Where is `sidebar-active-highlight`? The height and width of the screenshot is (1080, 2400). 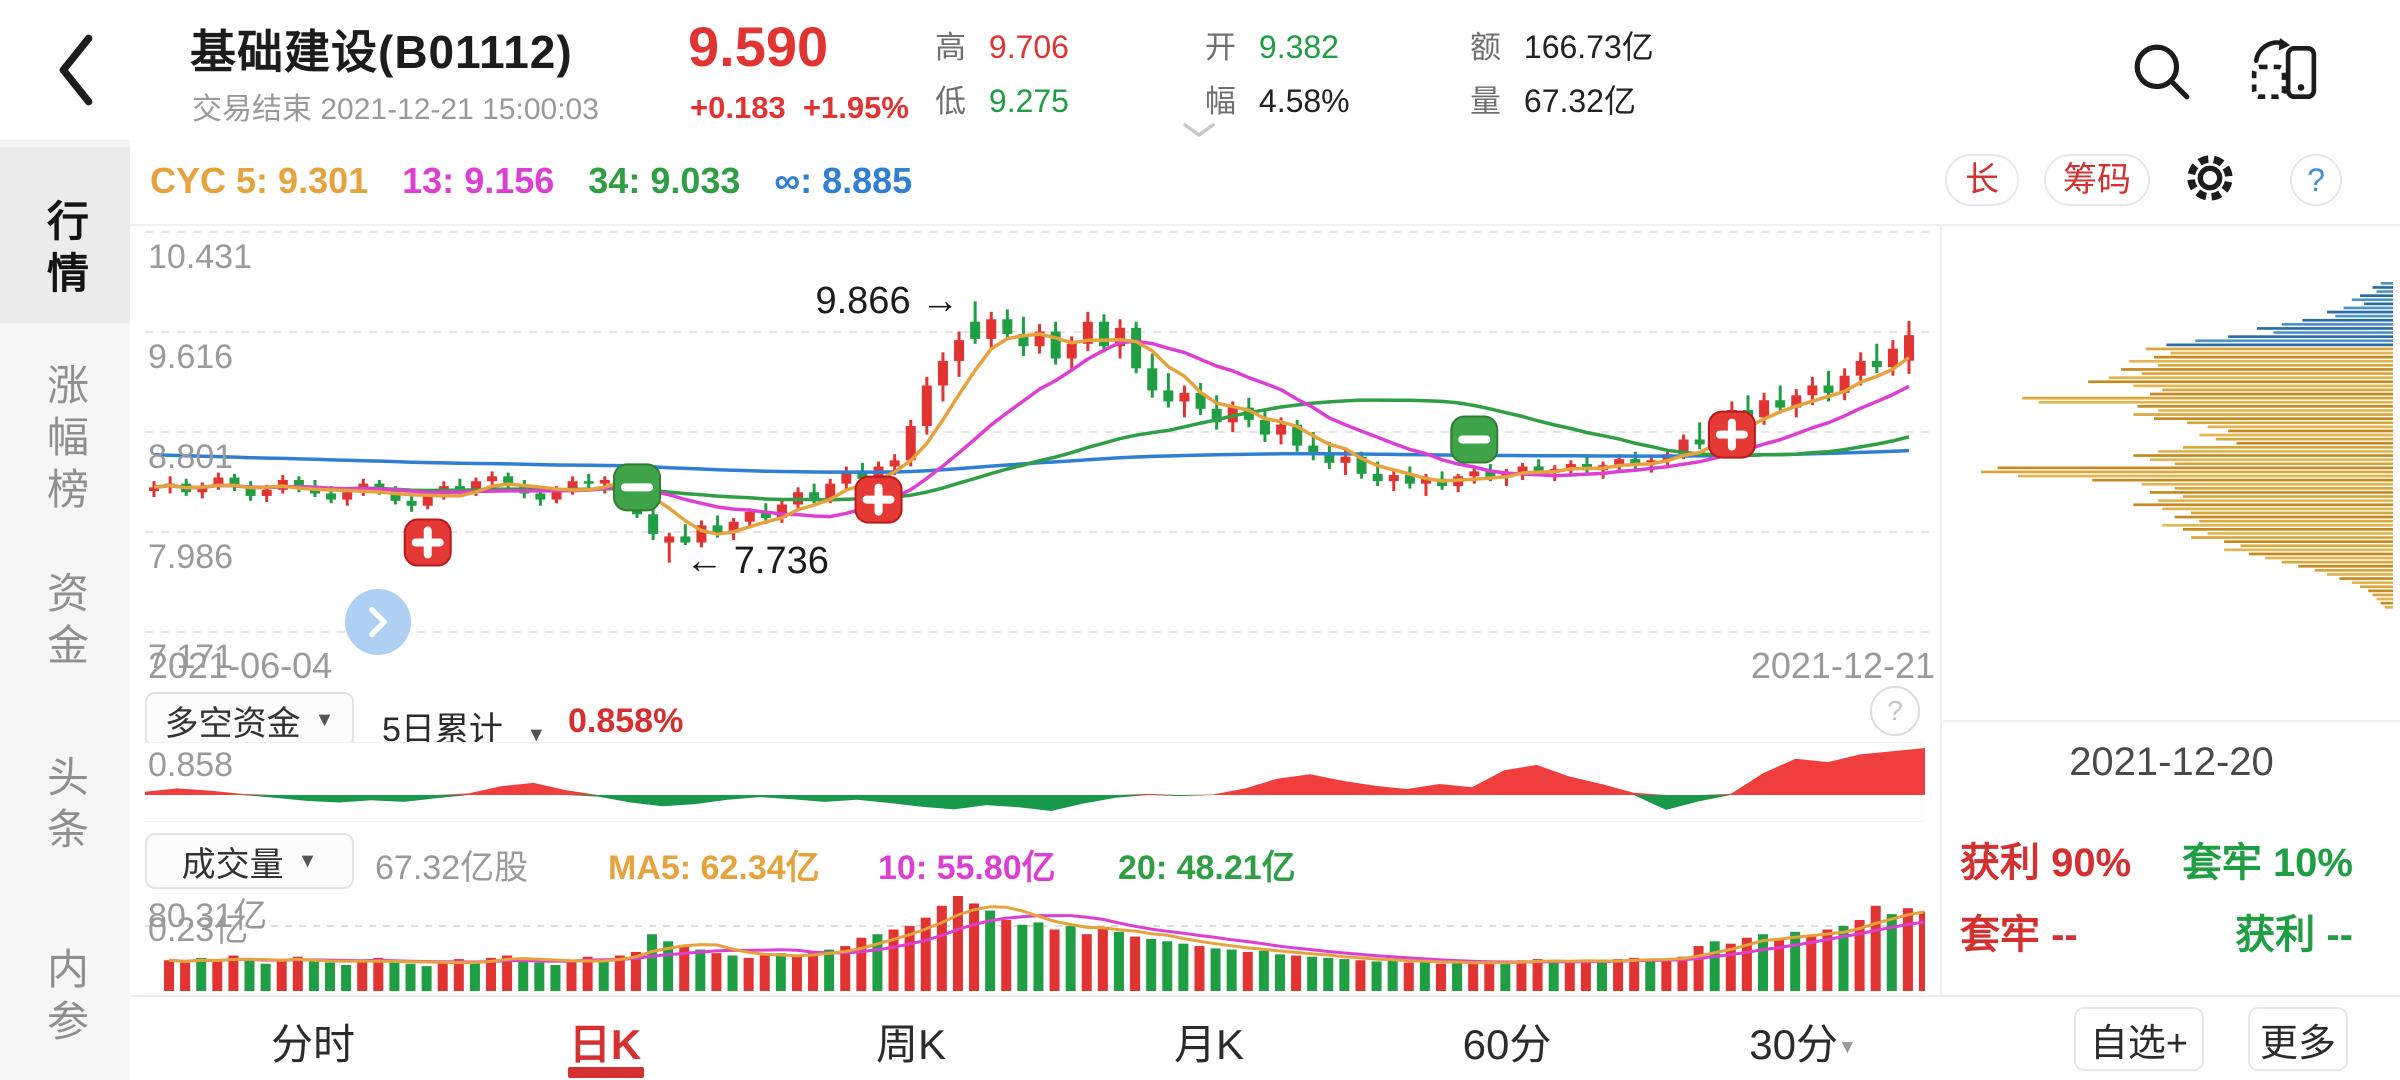 sidebar-active-highlight is located at coordinates (65, 235).